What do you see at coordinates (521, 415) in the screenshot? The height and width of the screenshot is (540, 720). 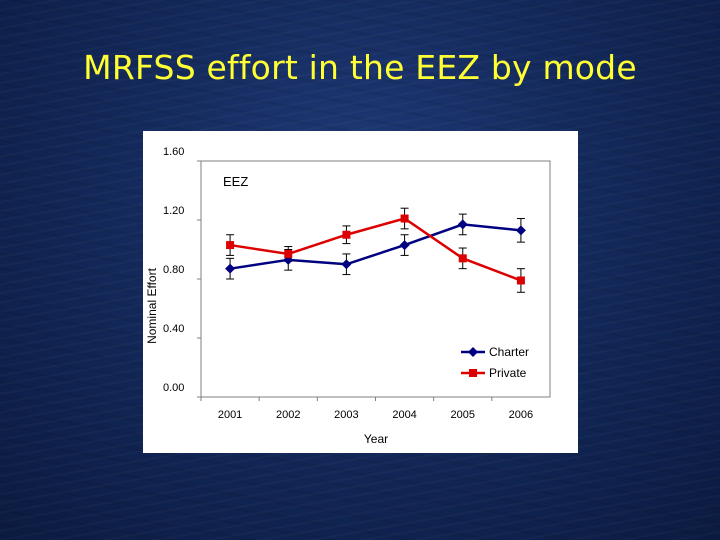 I see `x-tick-label: 2006` at bounding box center [521, 415].